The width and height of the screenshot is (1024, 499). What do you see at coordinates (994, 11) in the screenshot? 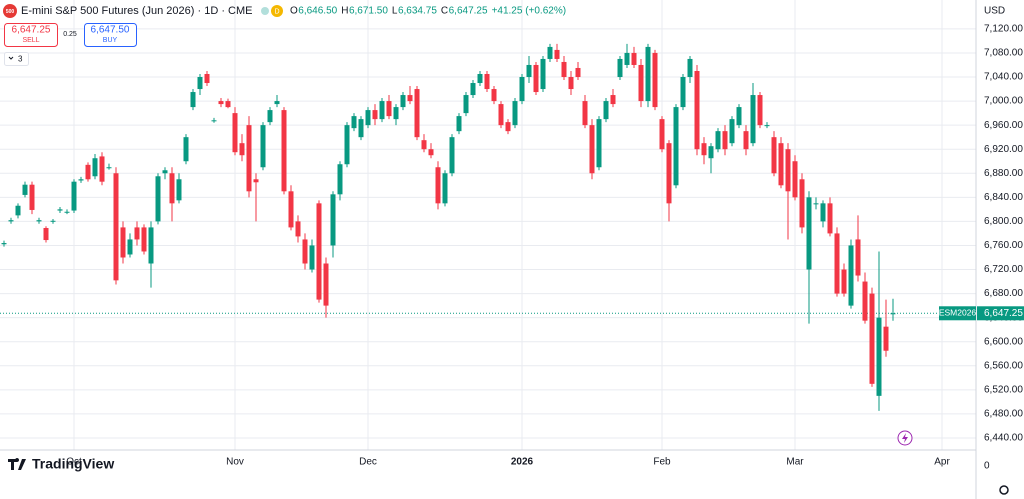
I see `currency: USD` at bounding box center [994, 11].